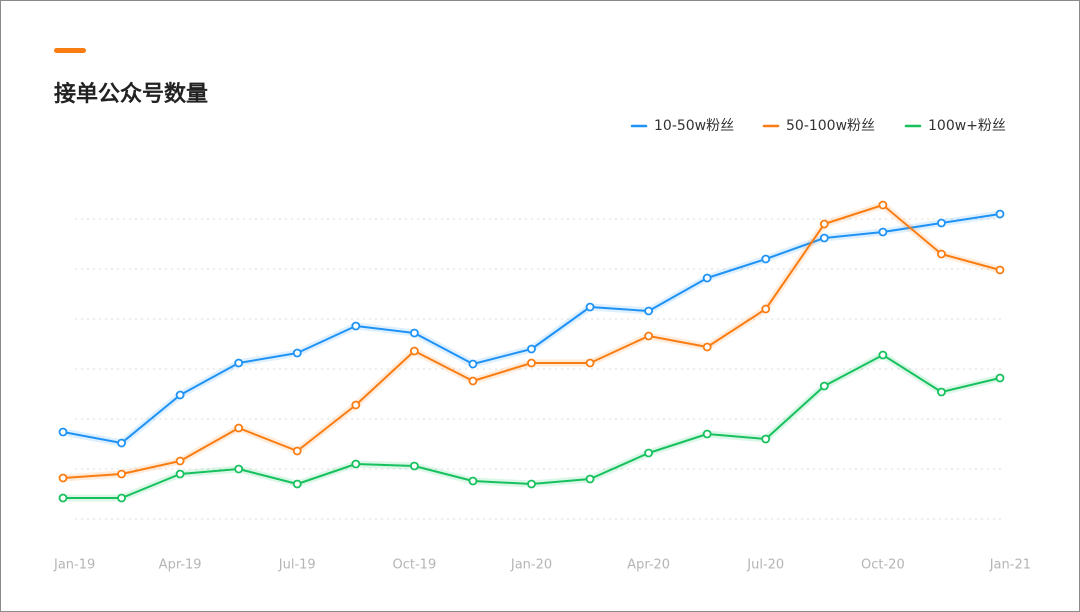 This screenshot has height=612, width=1080. I want to click on x-tick-label: Jan-21, so click(1010, 565).